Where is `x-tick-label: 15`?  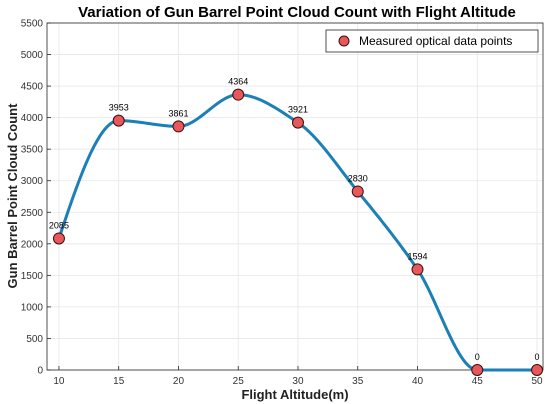
x-tick-label: 15 is located at coordinates (119, 381).